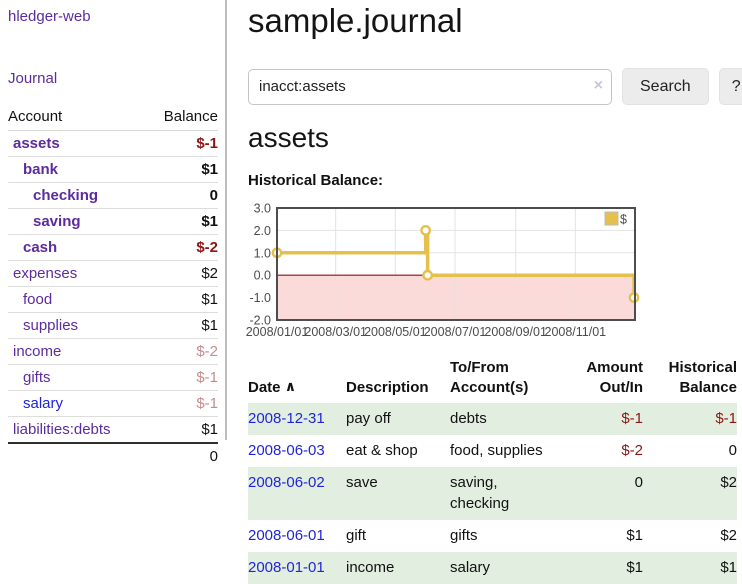 Image resolution: width=742 pixels, height=584 pixels. I want to click on total-row: 0, so click(113, 455).